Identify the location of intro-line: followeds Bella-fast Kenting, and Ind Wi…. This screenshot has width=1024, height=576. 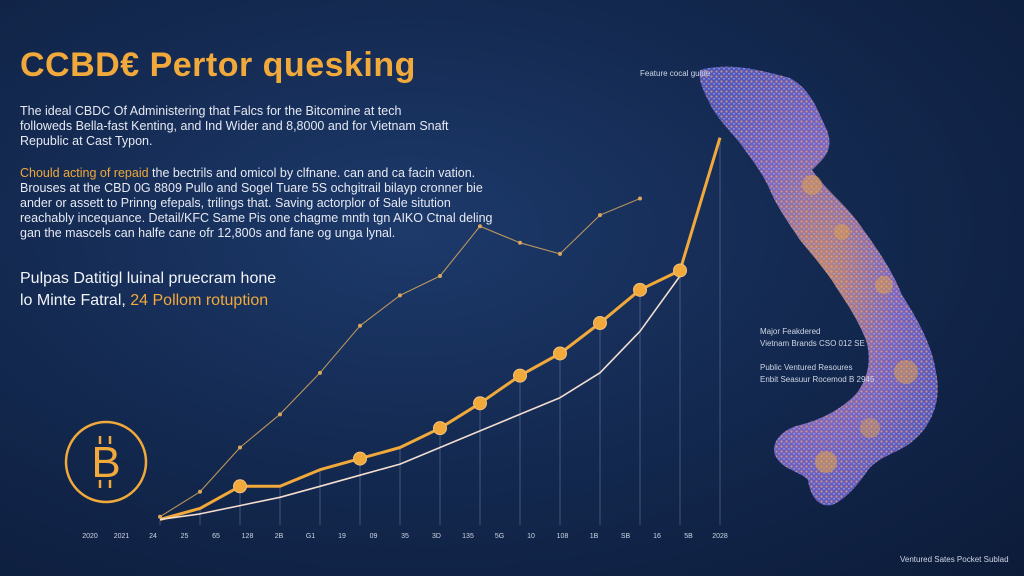
(234, 126).